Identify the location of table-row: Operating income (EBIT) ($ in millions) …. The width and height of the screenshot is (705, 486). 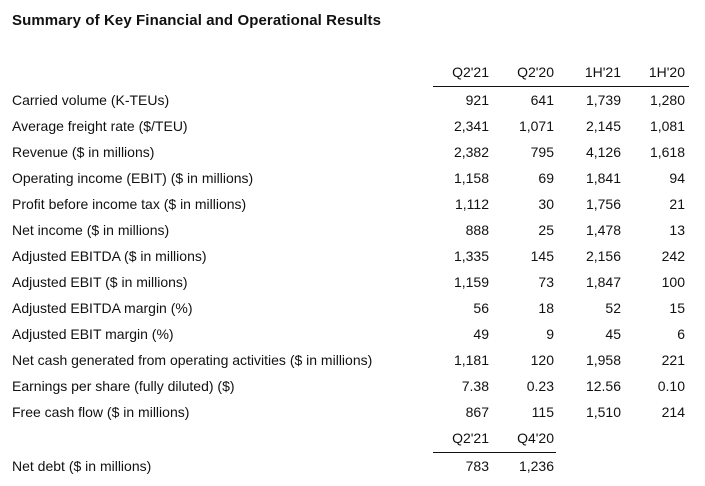
(352, 182).